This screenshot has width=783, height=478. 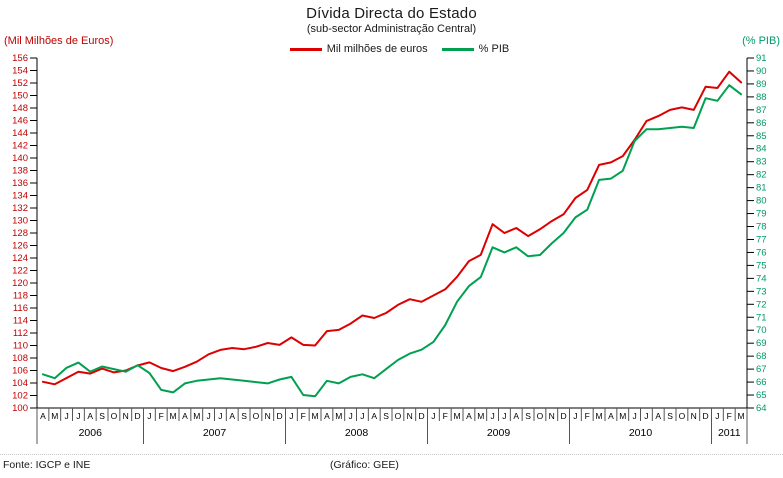 I want to click on svg-text: 2009, so click(x=499, y=433).